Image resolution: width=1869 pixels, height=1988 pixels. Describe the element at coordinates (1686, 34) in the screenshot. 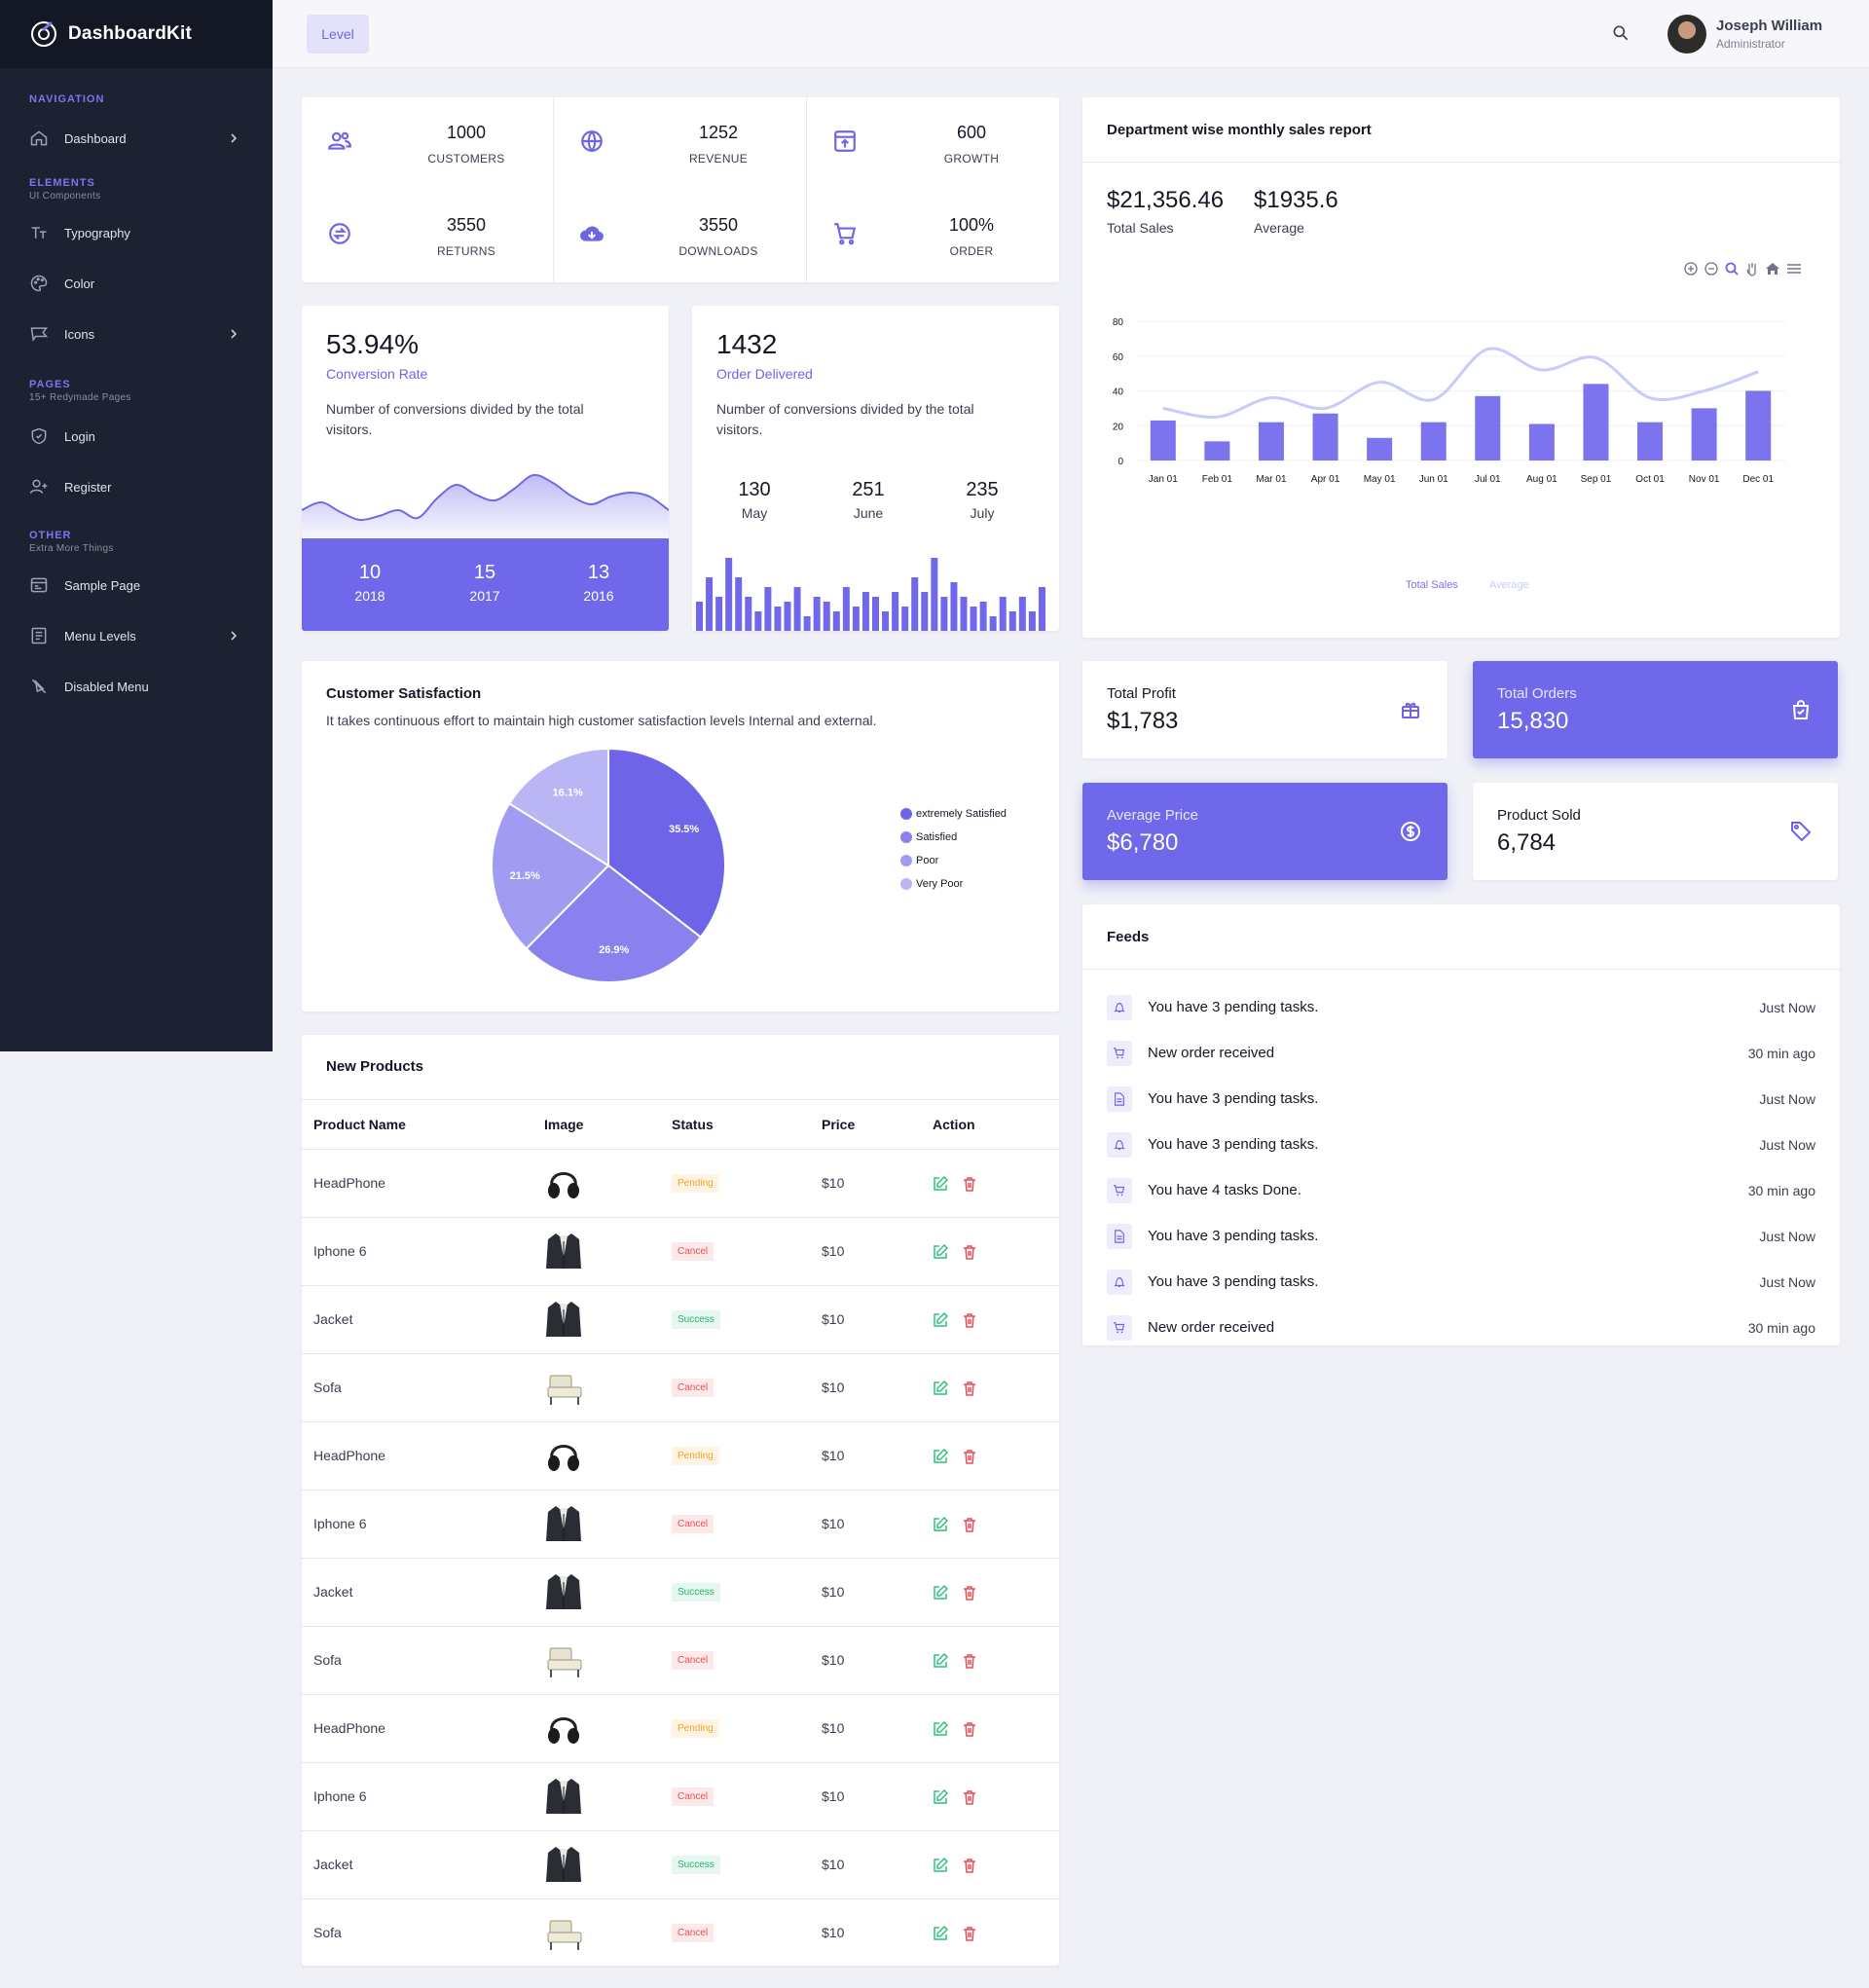

I see `avatar` at that location.